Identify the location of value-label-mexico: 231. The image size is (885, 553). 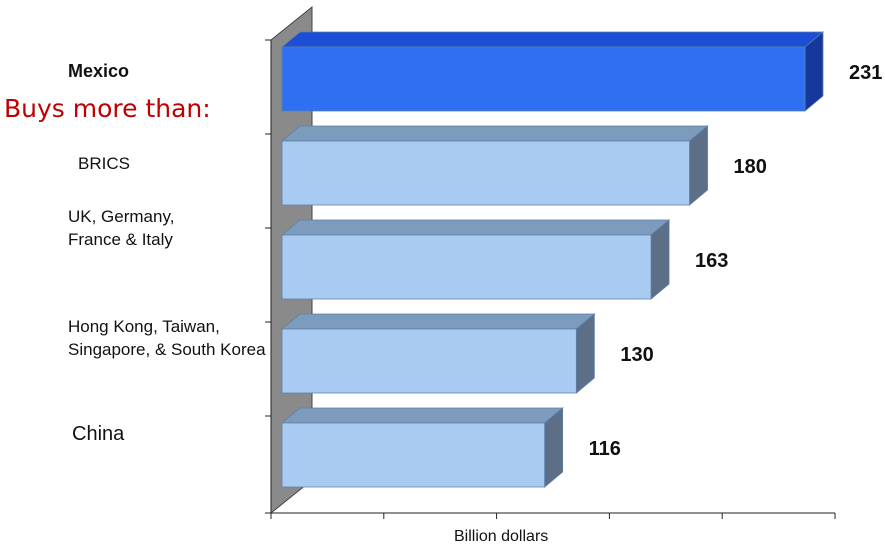
(865, 73).